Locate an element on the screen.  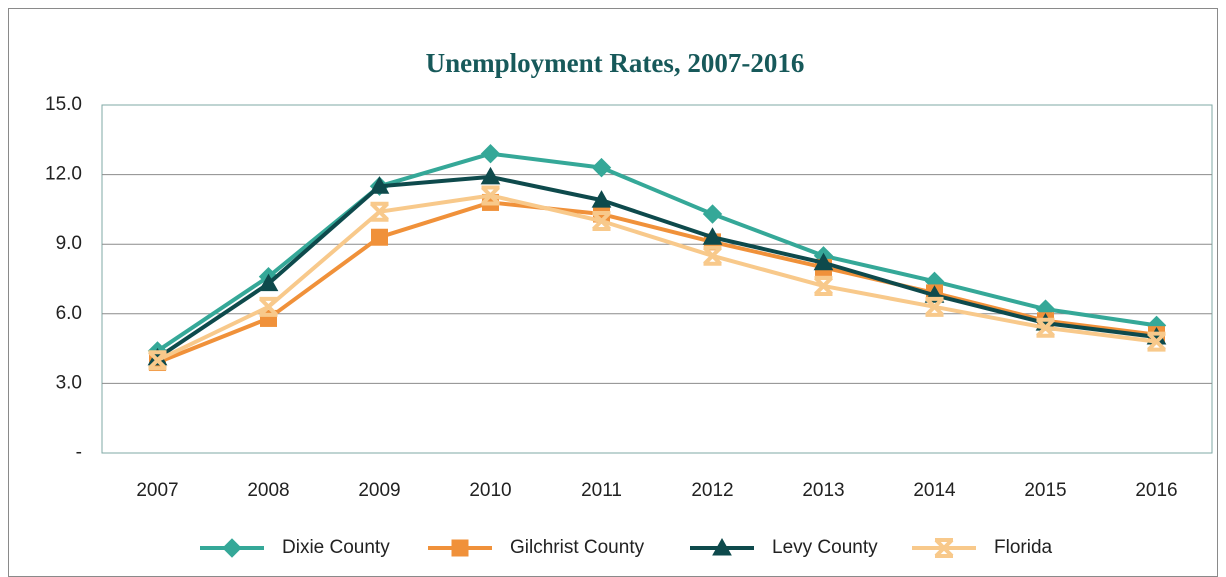
x-tick-label: 2009 is located at coordinates (379, 490).